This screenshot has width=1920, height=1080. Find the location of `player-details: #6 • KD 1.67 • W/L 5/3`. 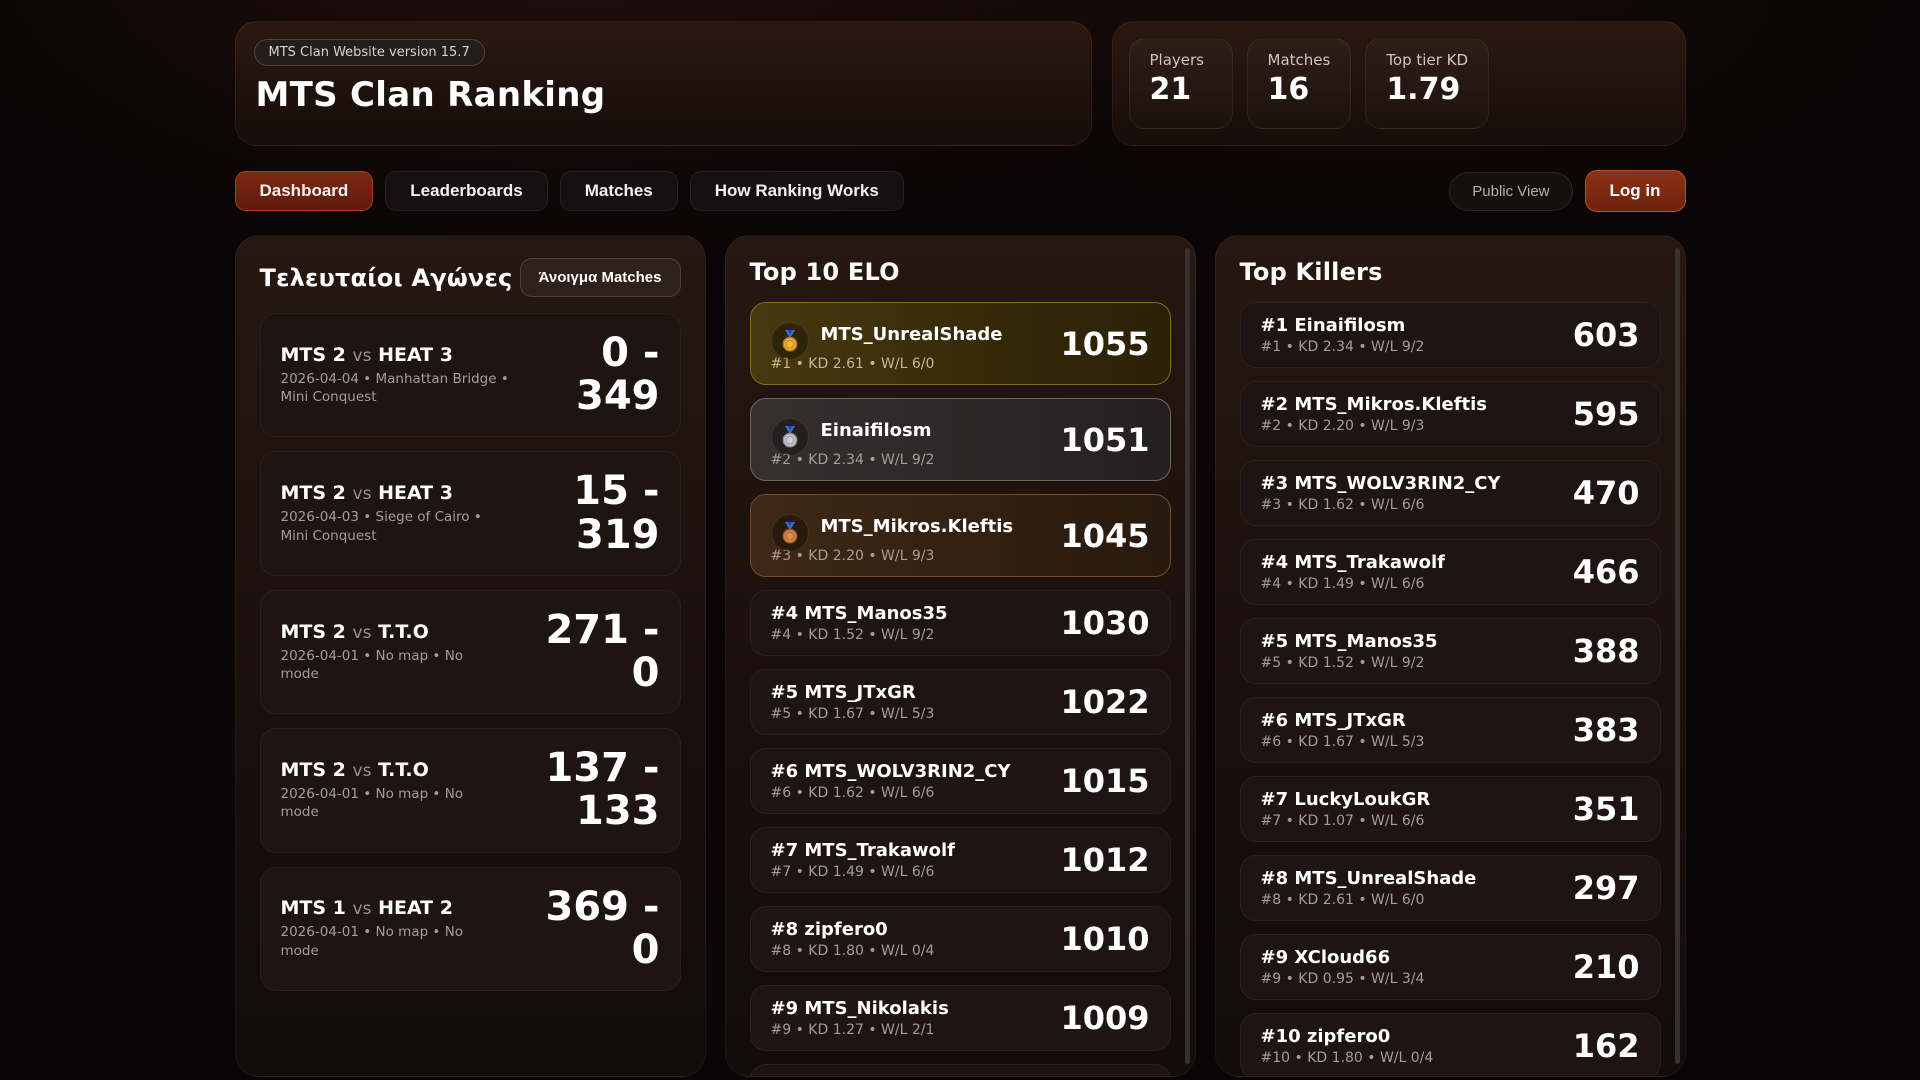

player-details: #6 • KD 1.67 • W/L 5/3 is located at coordinates (1342, 742).